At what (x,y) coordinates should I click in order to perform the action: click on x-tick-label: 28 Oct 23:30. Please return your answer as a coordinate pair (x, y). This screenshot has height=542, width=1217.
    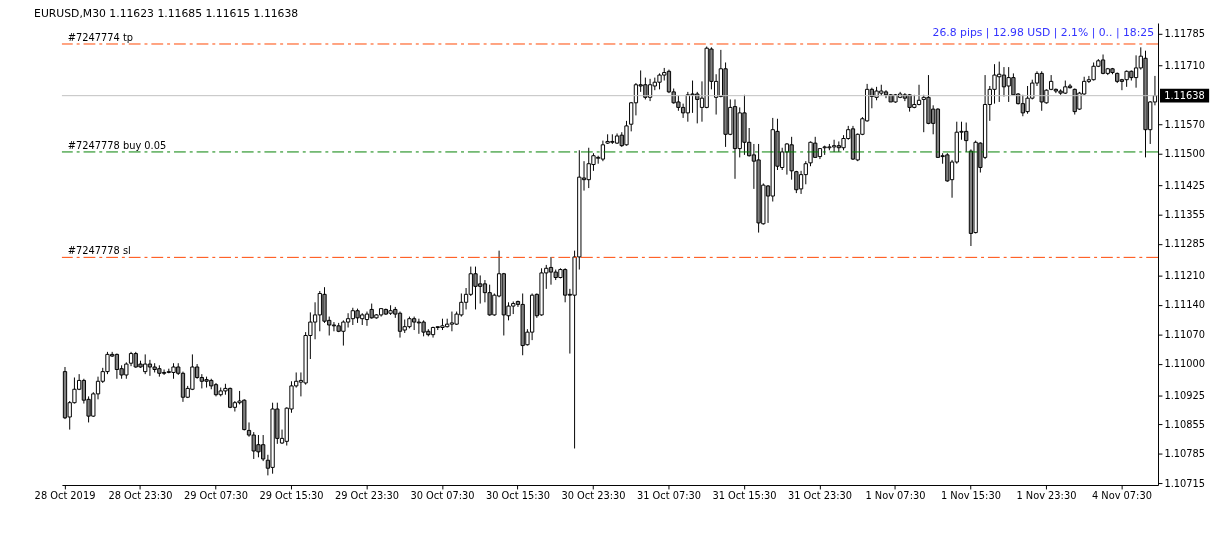
    Looking at the image, I should click on (140, 496).